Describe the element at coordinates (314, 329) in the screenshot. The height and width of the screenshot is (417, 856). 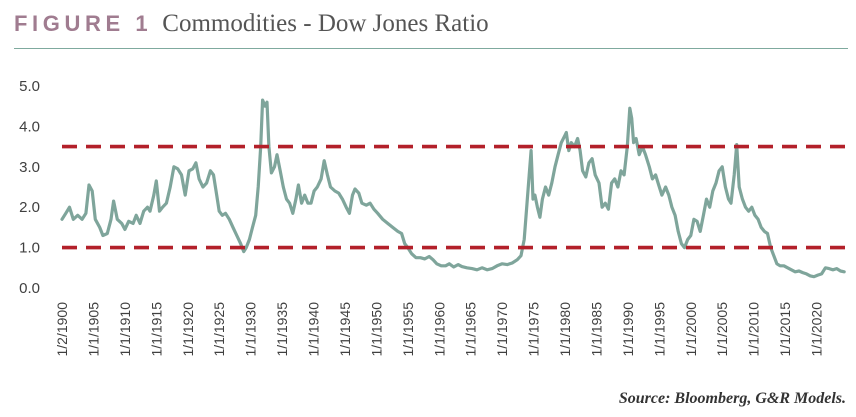
I see `x-tick-label: 1/1/1940` at that location.